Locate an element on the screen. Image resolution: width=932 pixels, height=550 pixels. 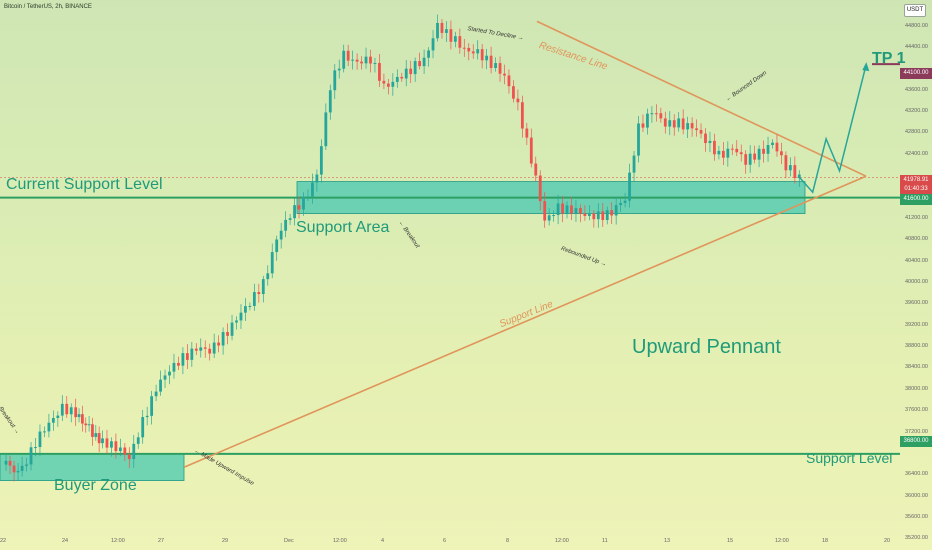
countdown-box: 01:40:33 is located at coordinates (916, 189).